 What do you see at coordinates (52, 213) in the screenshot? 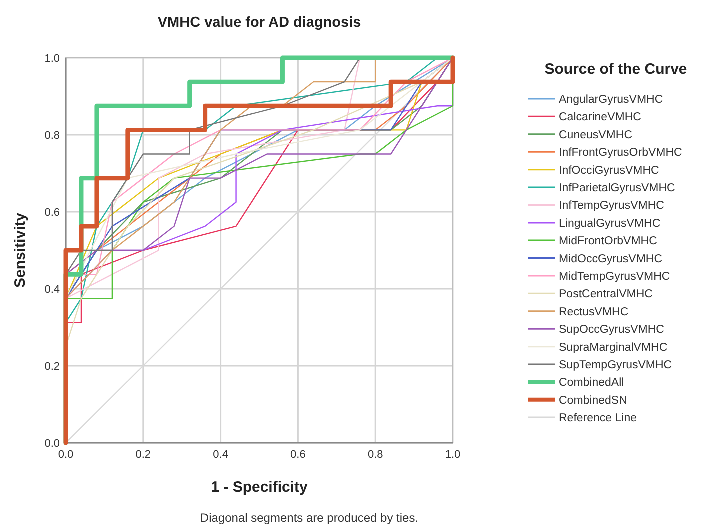
I see `y-tick-label: 0.6` at bounding box center [52, 213].